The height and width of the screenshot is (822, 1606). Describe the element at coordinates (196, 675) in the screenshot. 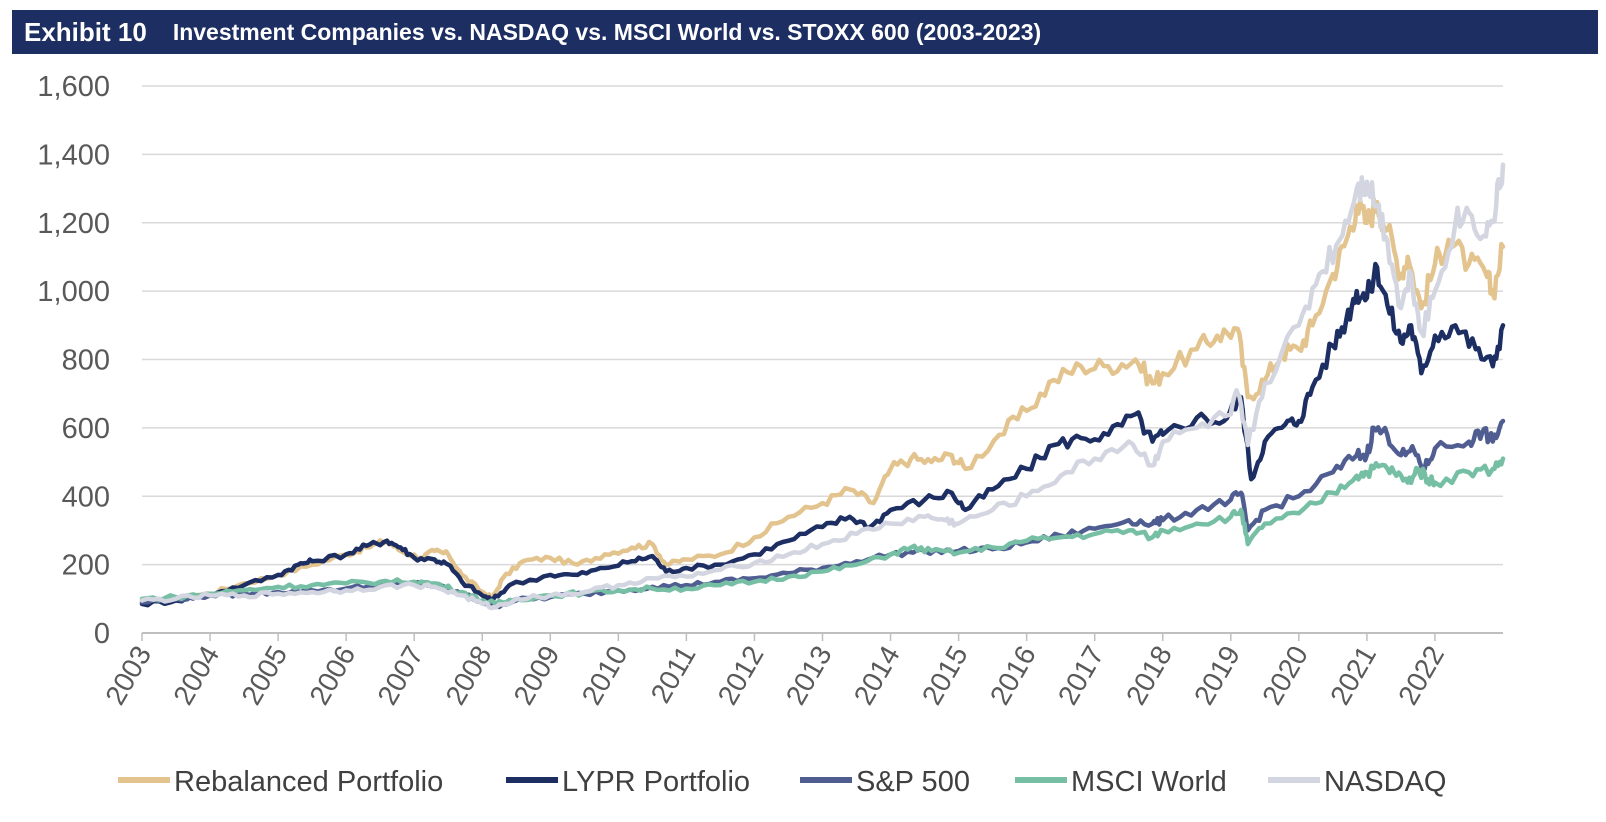

I see `x-tick-label: 2004` at that location.